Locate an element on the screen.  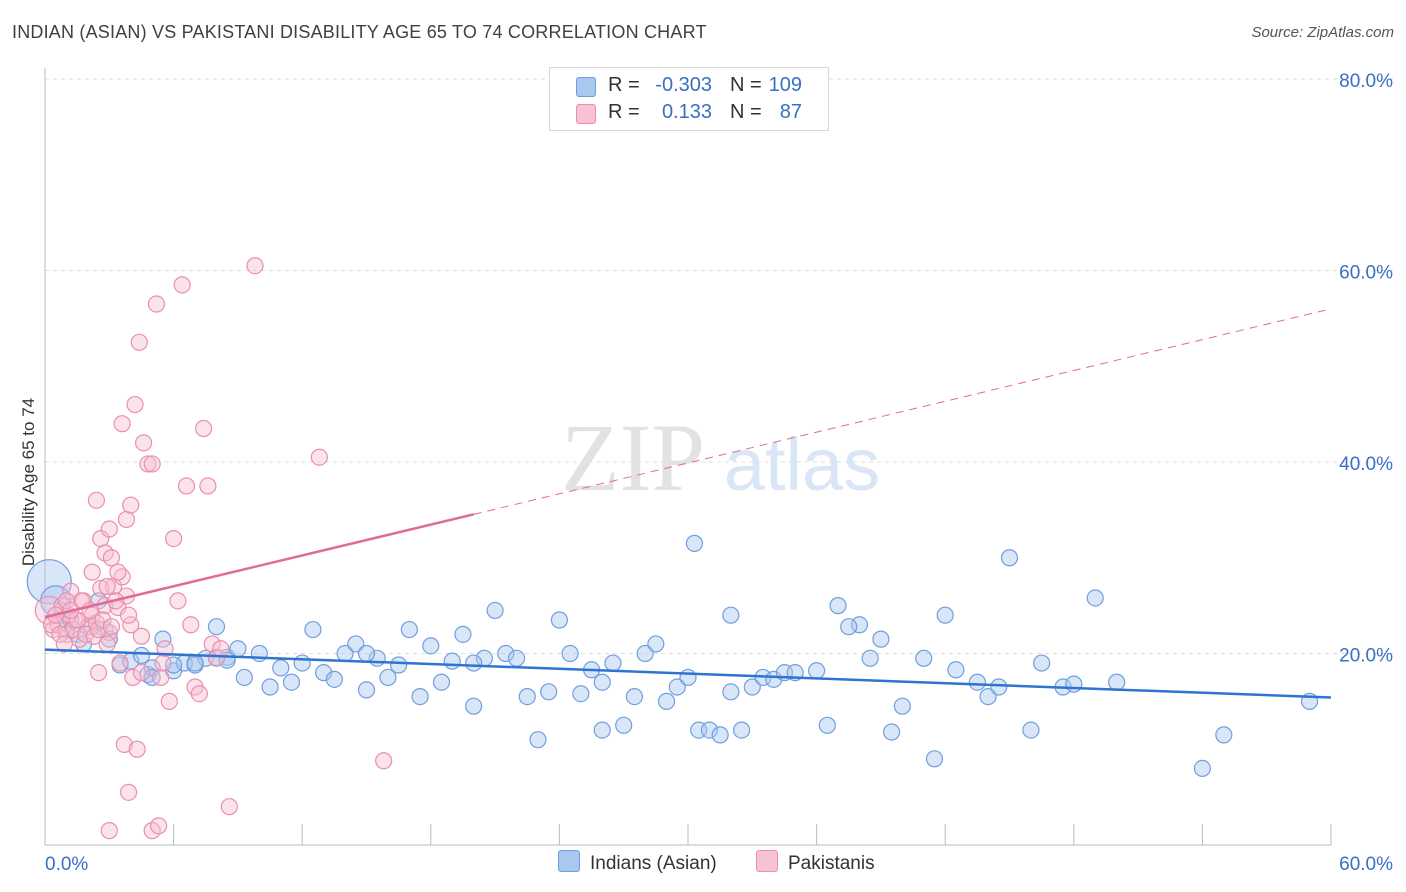
y-axis-label: Disability Age 65 to 74 is located at coordinates (28, 482).